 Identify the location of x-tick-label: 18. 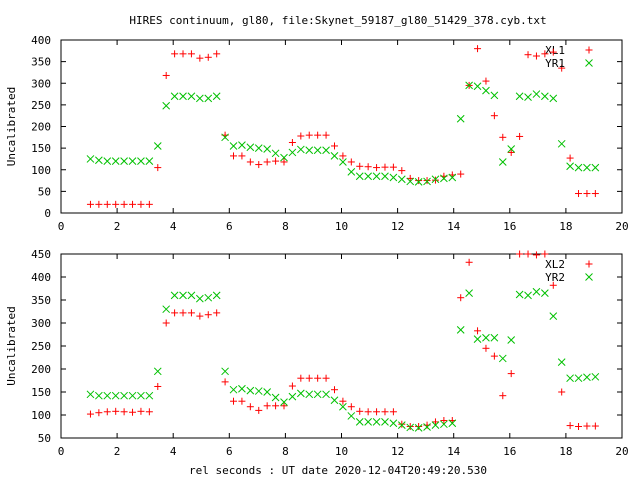
(565, 451).